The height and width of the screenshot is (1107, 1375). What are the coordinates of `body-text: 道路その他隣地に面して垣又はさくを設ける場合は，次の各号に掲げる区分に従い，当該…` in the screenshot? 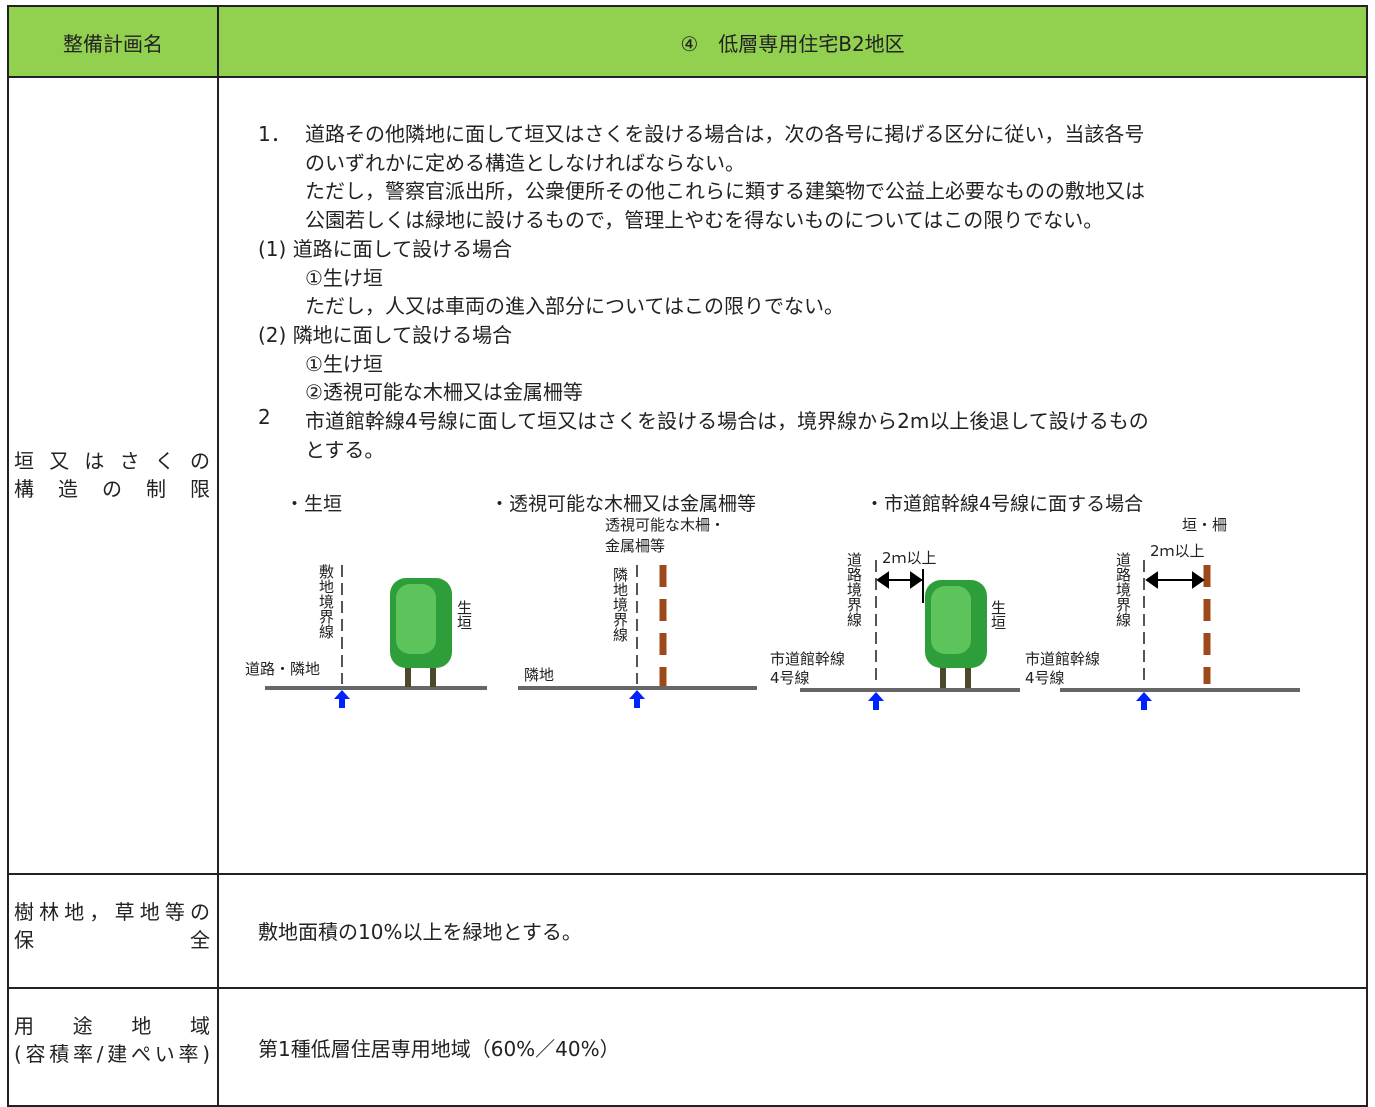 It's located at (725, 134).